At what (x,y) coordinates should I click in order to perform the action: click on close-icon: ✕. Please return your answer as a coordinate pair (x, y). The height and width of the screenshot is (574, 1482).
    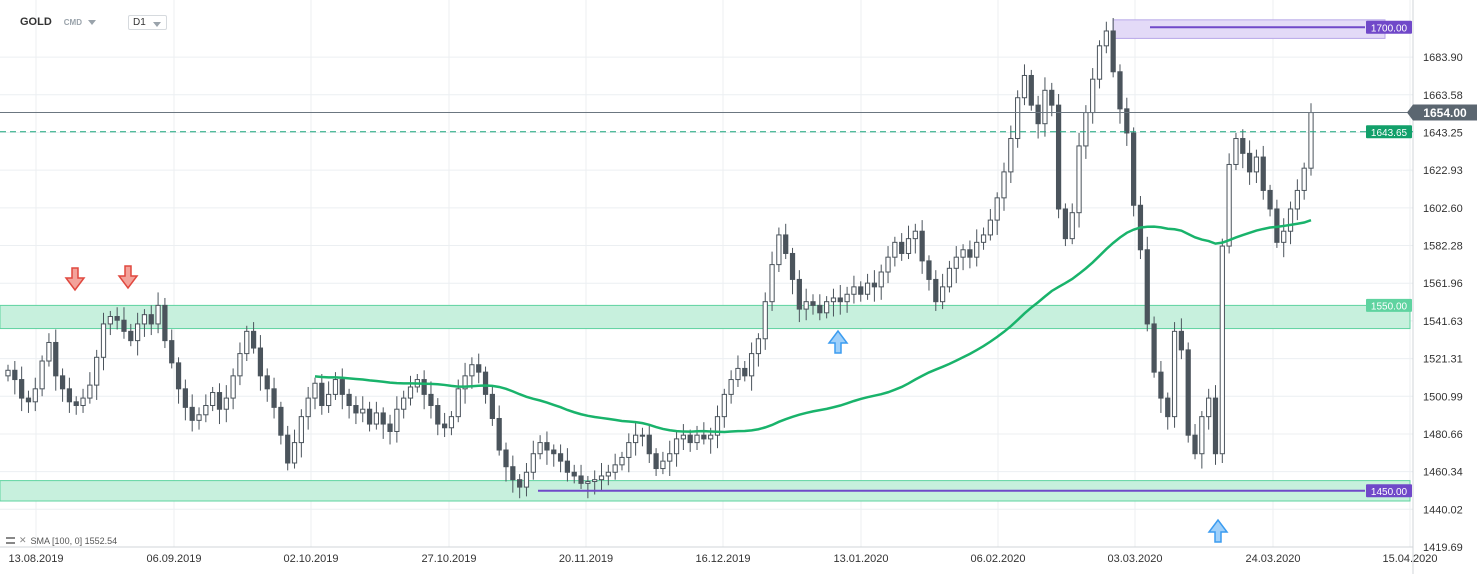
    Looking at the image, I should click on (23, 540).